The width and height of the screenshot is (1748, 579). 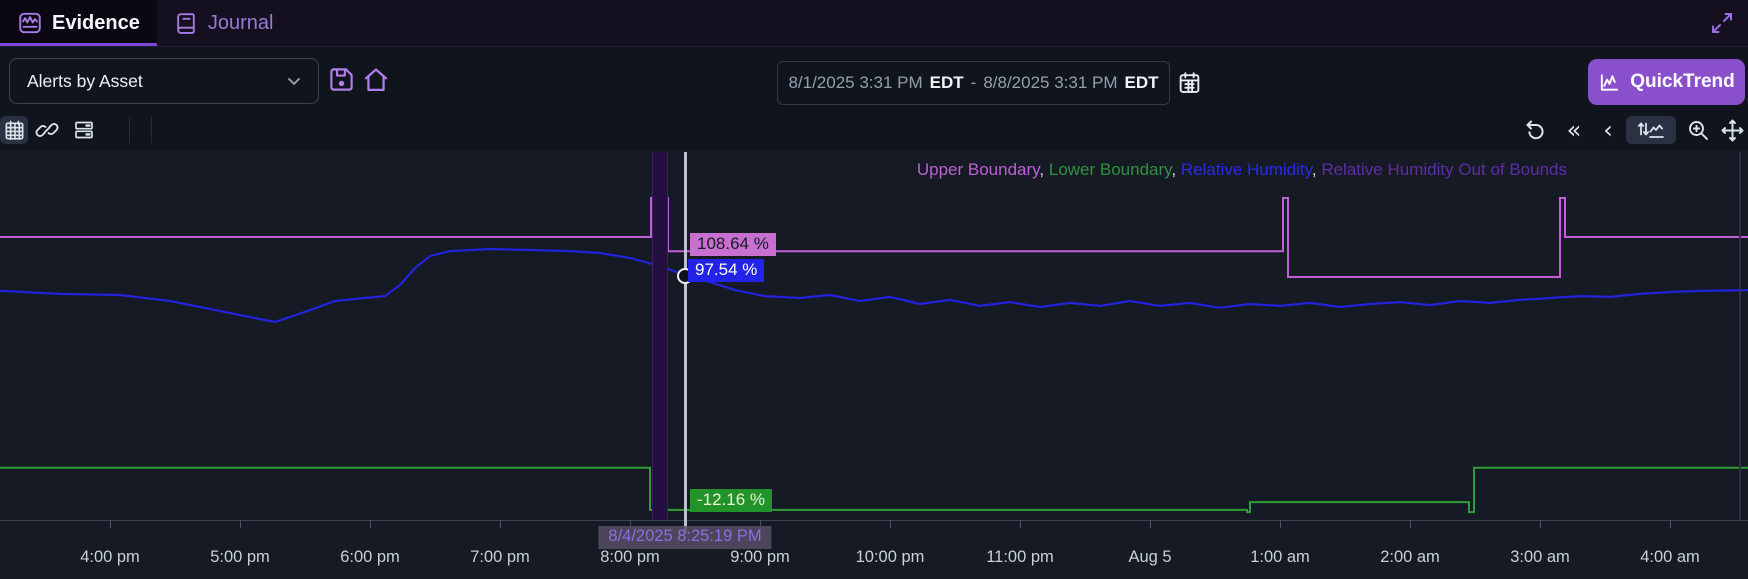 I want to click on double-chevron-left-icon: «, so click(x=1574, y=130).